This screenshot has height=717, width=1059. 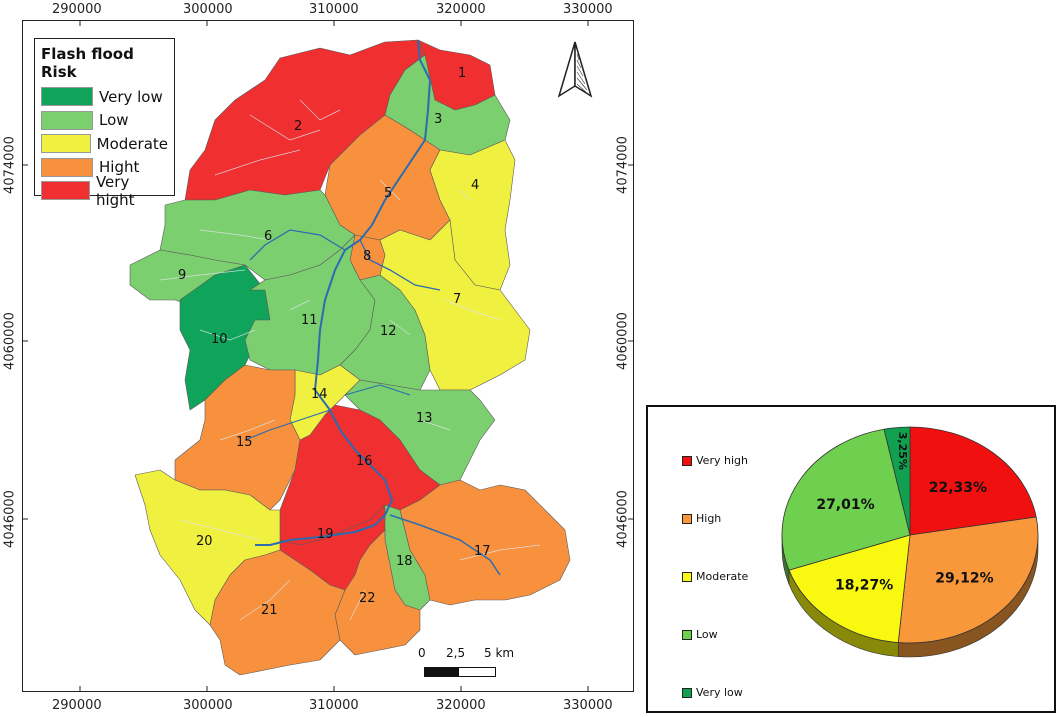 I want to click on scale-segment-white, so click(x=477, y=672).